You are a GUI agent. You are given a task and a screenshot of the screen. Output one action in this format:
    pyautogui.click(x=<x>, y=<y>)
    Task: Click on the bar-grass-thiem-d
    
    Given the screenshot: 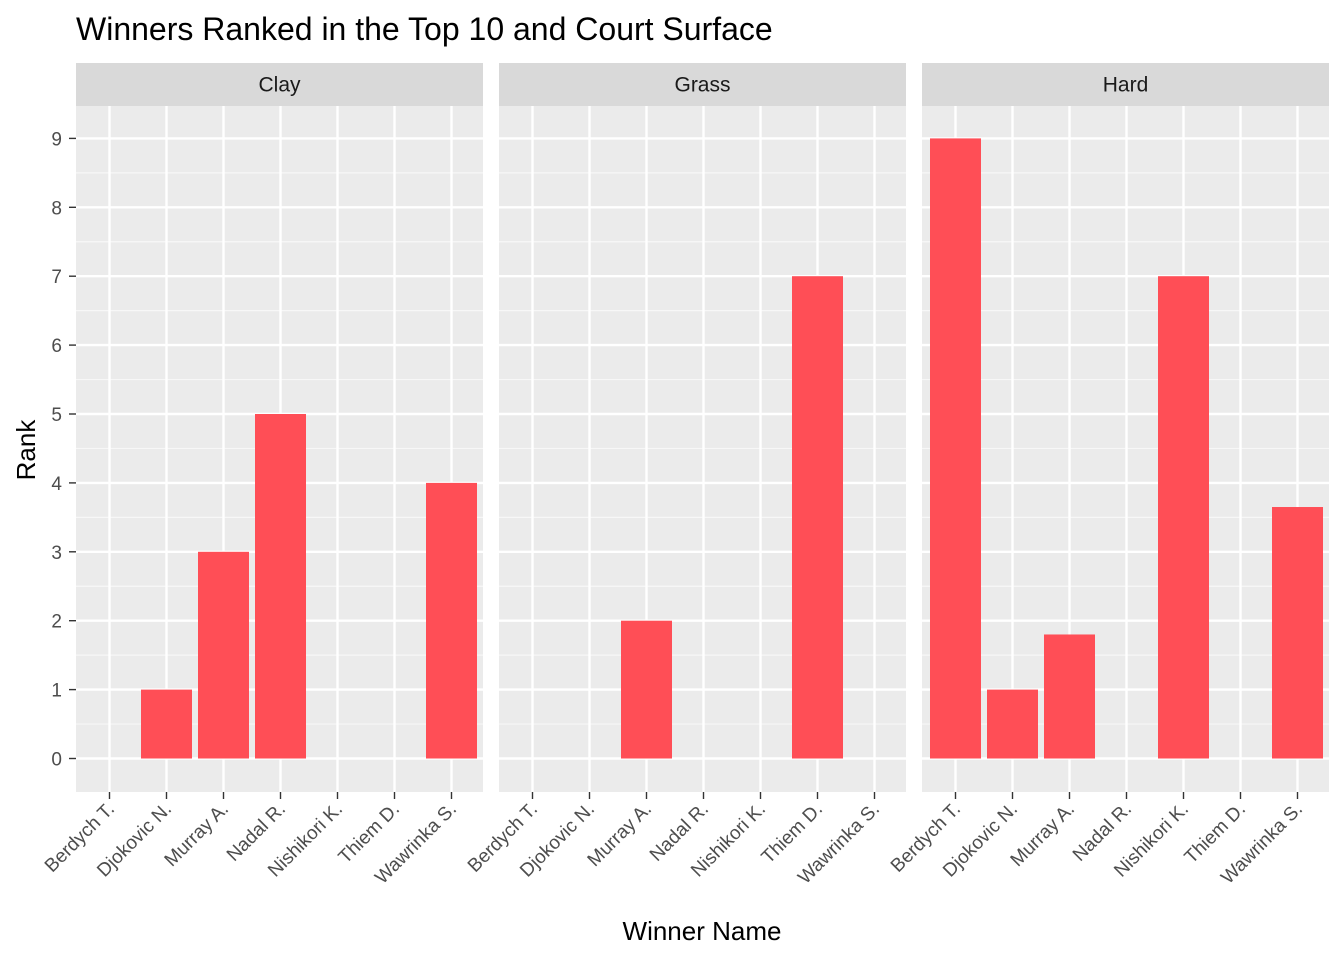 What is the action you would take?
    pyautogui.click(x=817, y=517)
    